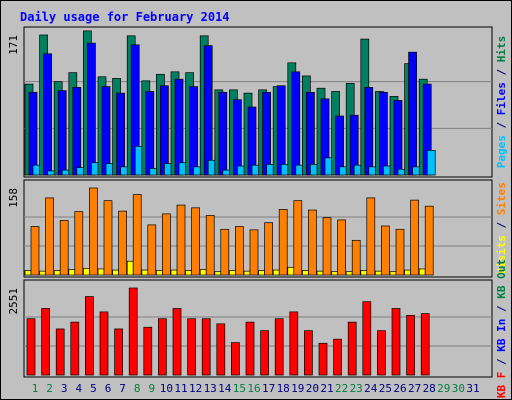 This screenshot has width=512, height=400. What do you see at coordinates (501, 279) in the screenshot?
I see `series-label-part: KB Out` at bounding box center [501, 279].